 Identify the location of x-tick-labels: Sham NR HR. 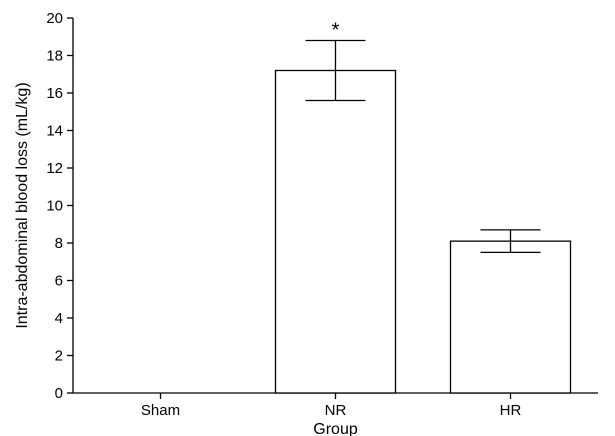
(331, 406).